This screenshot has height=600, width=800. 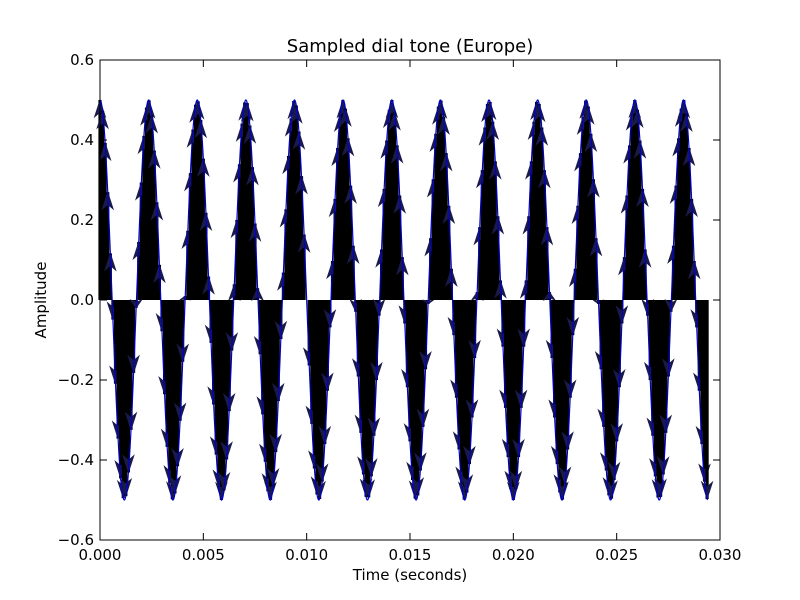 I want to click on y-axis-label: Amplitude, so click(x=41, y=300).